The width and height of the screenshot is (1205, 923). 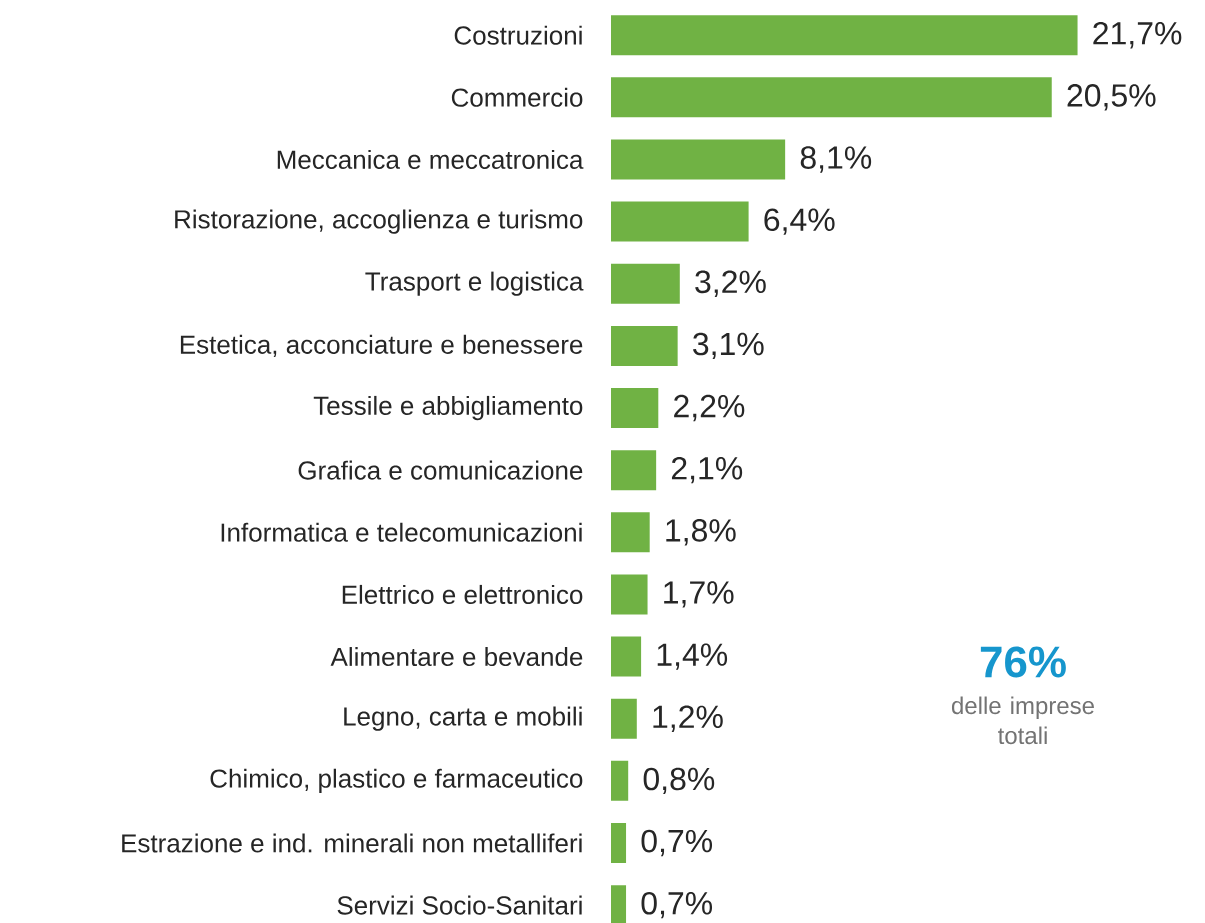 What do you see at coordinates (1023, 662) in the screenshot?
I see `annotation: 76%` at bounding box center [1023, 662].